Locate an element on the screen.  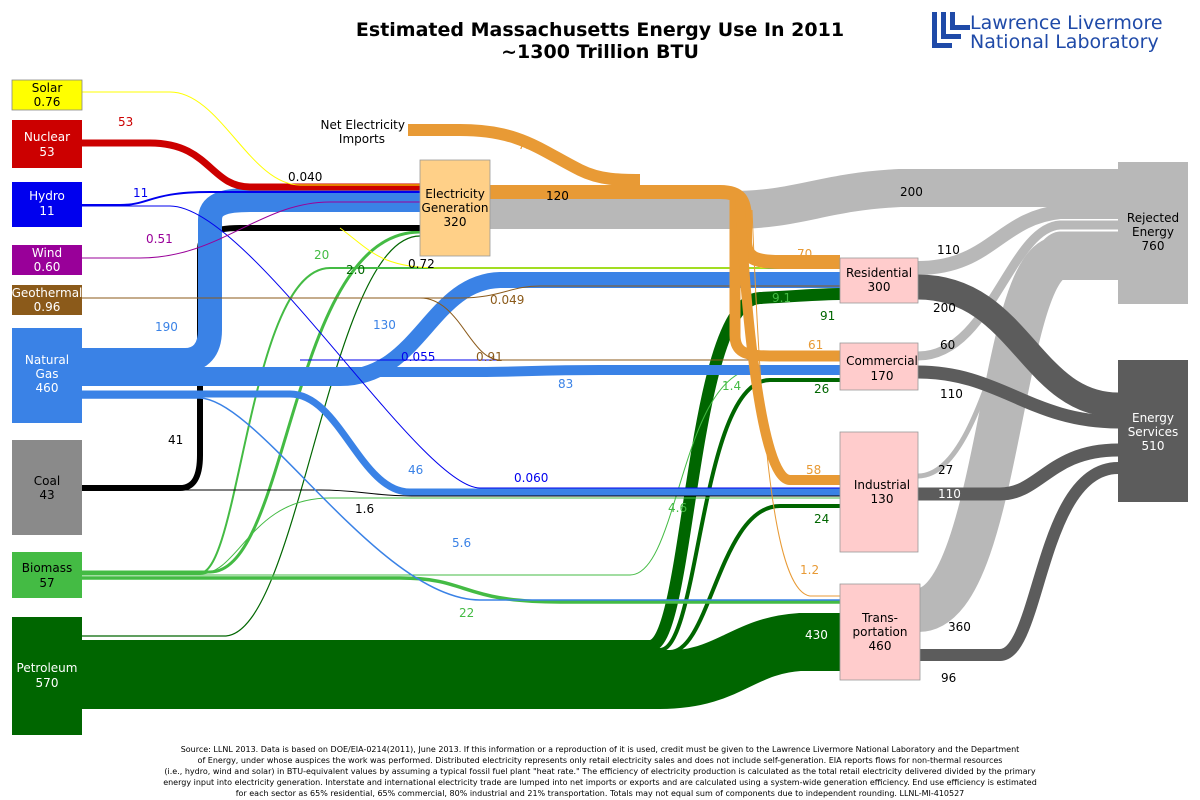
flow-trans-to-services is located at coordinates (1018, 561).